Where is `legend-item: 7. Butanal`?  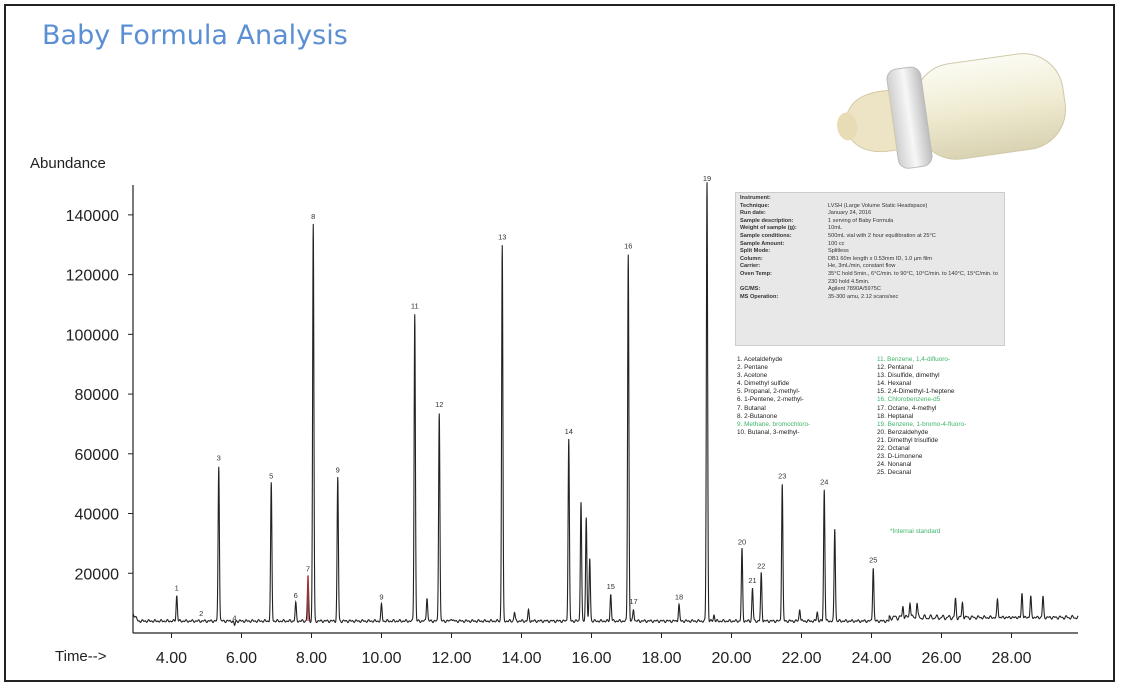
legend-item: 7. Butanal is located at coordinates (751, 408).